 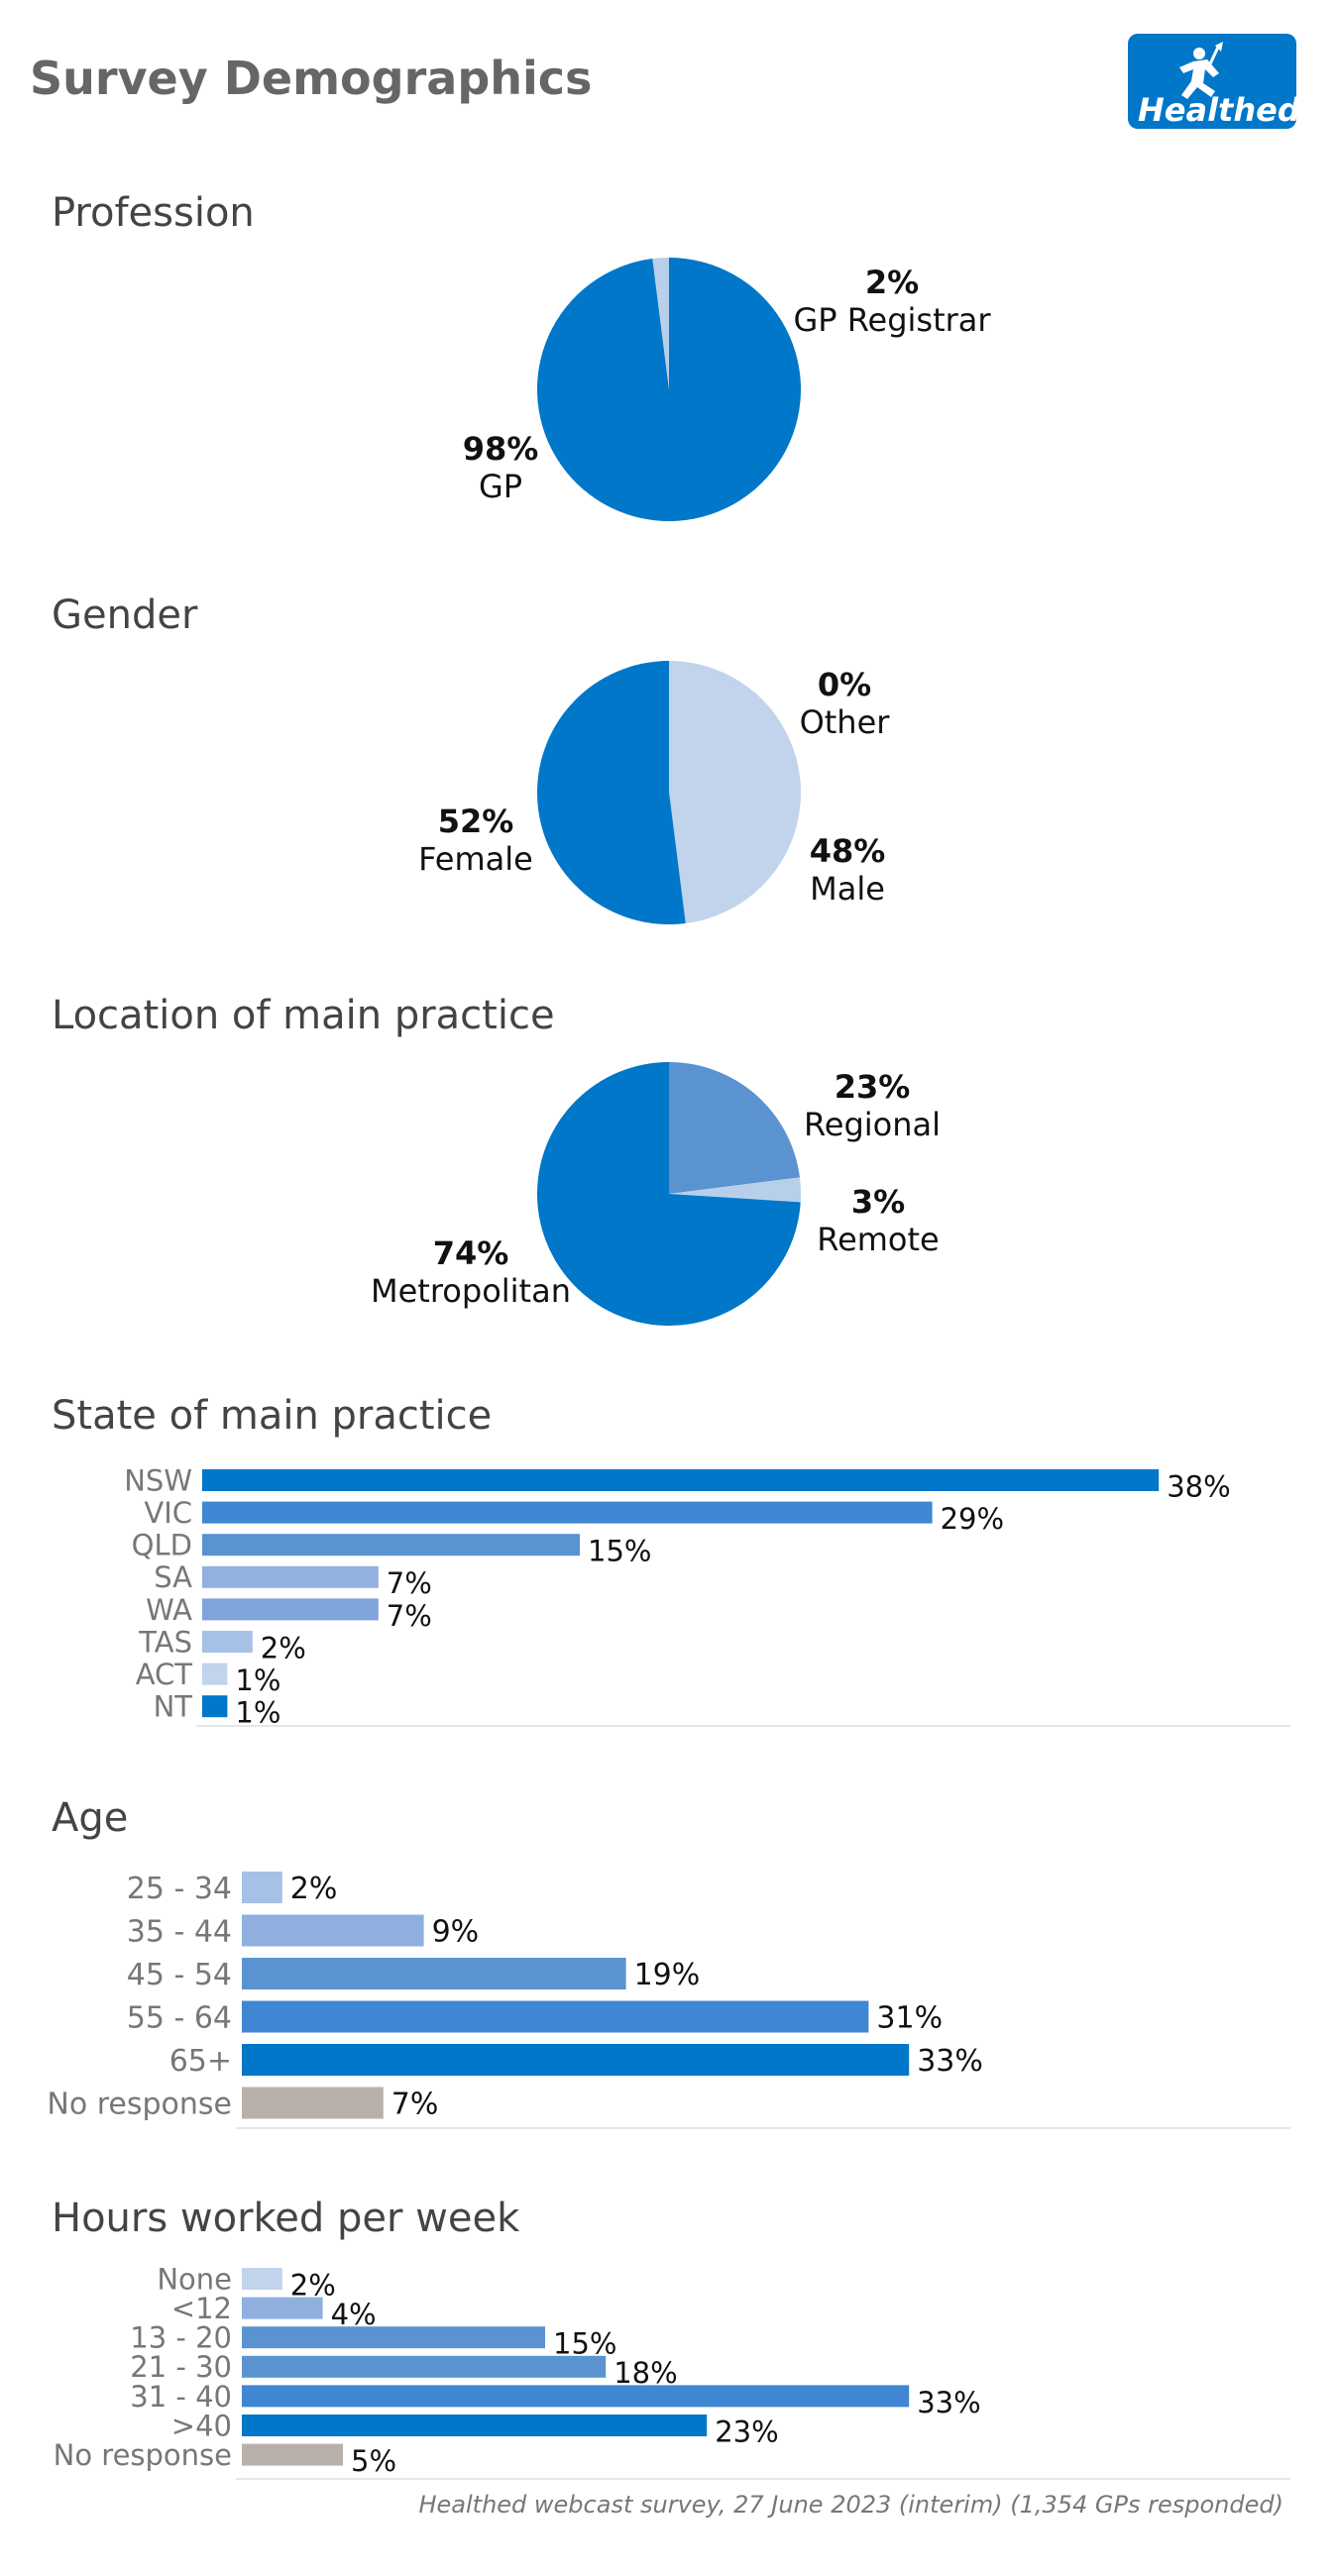 I want to click on pie-label-remote: 3% Remote, so click(x=878, y=1220).